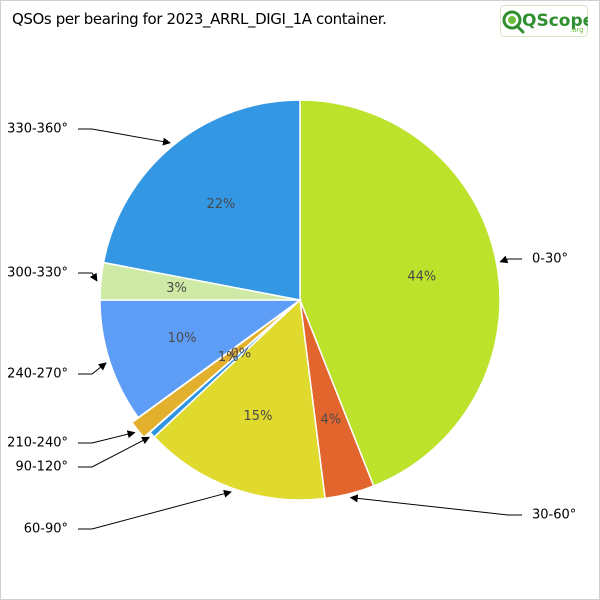  I want to click on percent-label-300-330: 3%, so click(176, 288).